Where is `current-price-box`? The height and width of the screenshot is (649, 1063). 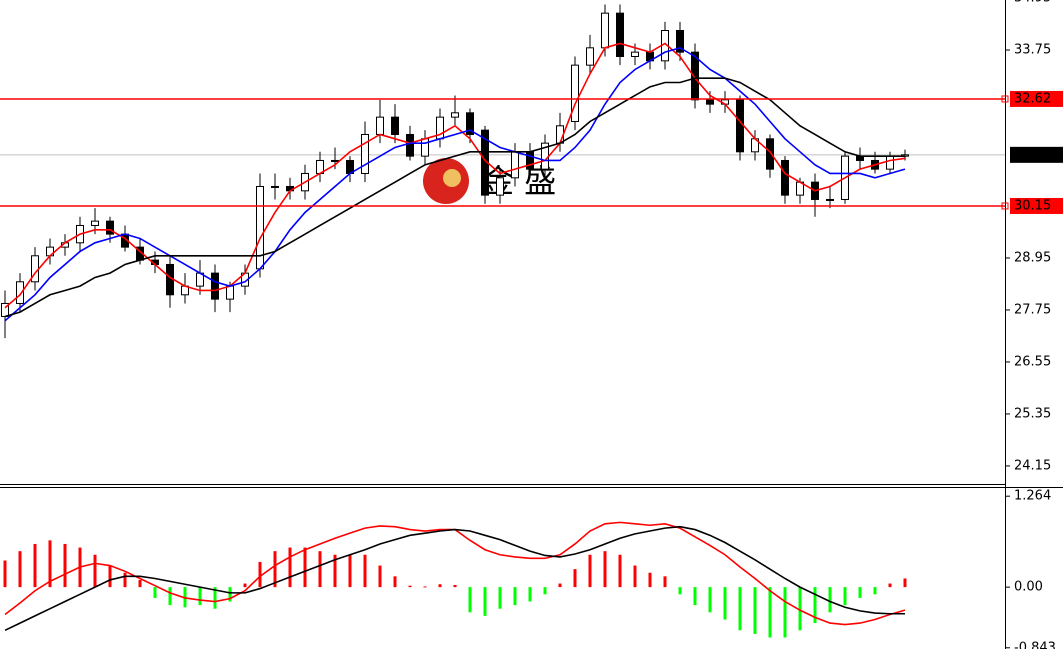 current-price-box is located at coordinates (1036, 154).